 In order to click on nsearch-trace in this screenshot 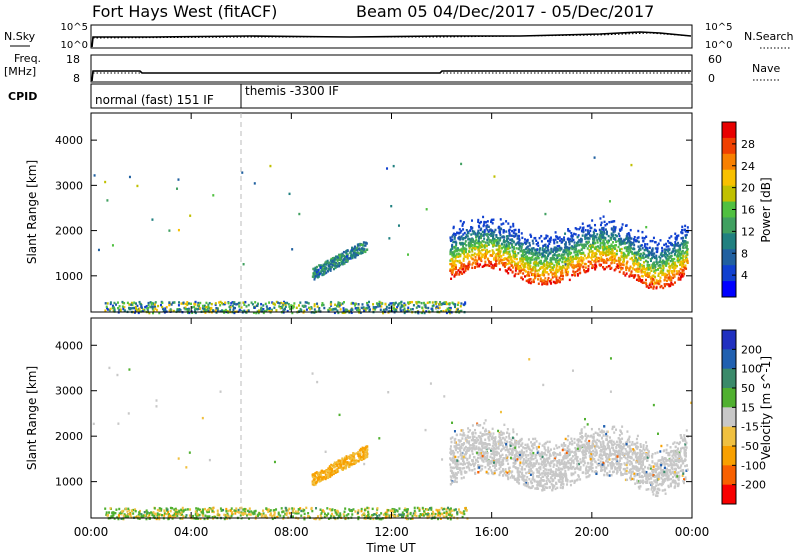, I will do `click(392, 35)`.